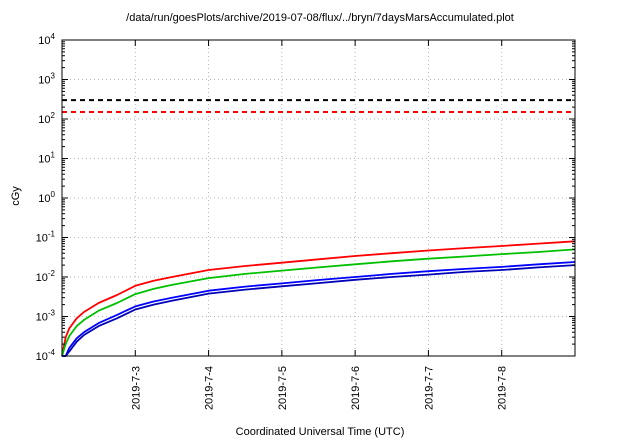 This screenshot has height=448, width=640. What do you see at coordinates (136, 388) in the screenshot?
I see `x-tick-label: 2019-7-3` at bounding box center [136, 388].